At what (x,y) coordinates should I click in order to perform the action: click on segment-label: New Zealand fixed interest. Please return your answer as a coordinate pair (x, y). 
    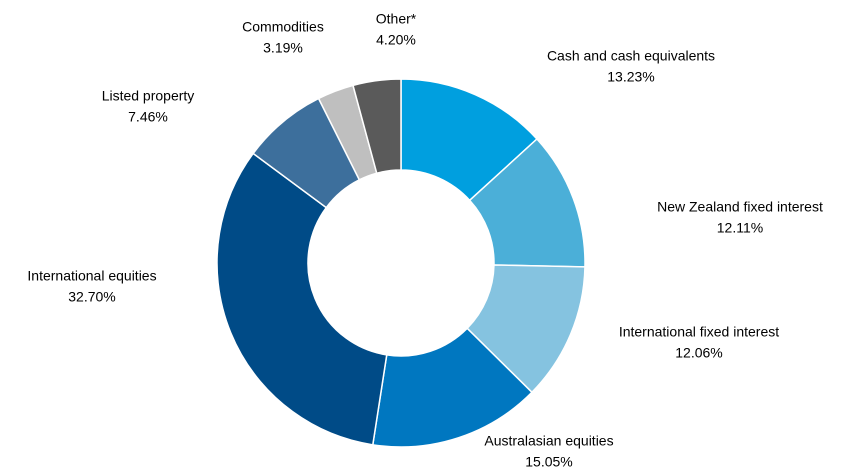
    Looking at the image, I should click on (740, 207).